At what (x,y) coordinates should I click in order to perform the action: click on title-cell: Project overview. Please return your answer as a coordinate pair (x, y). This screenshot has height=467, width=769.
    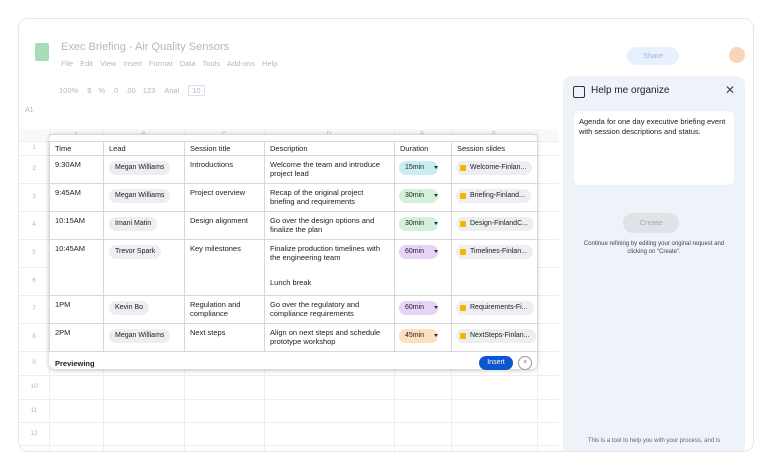
    Looking at the image, I should click on (218, 192).